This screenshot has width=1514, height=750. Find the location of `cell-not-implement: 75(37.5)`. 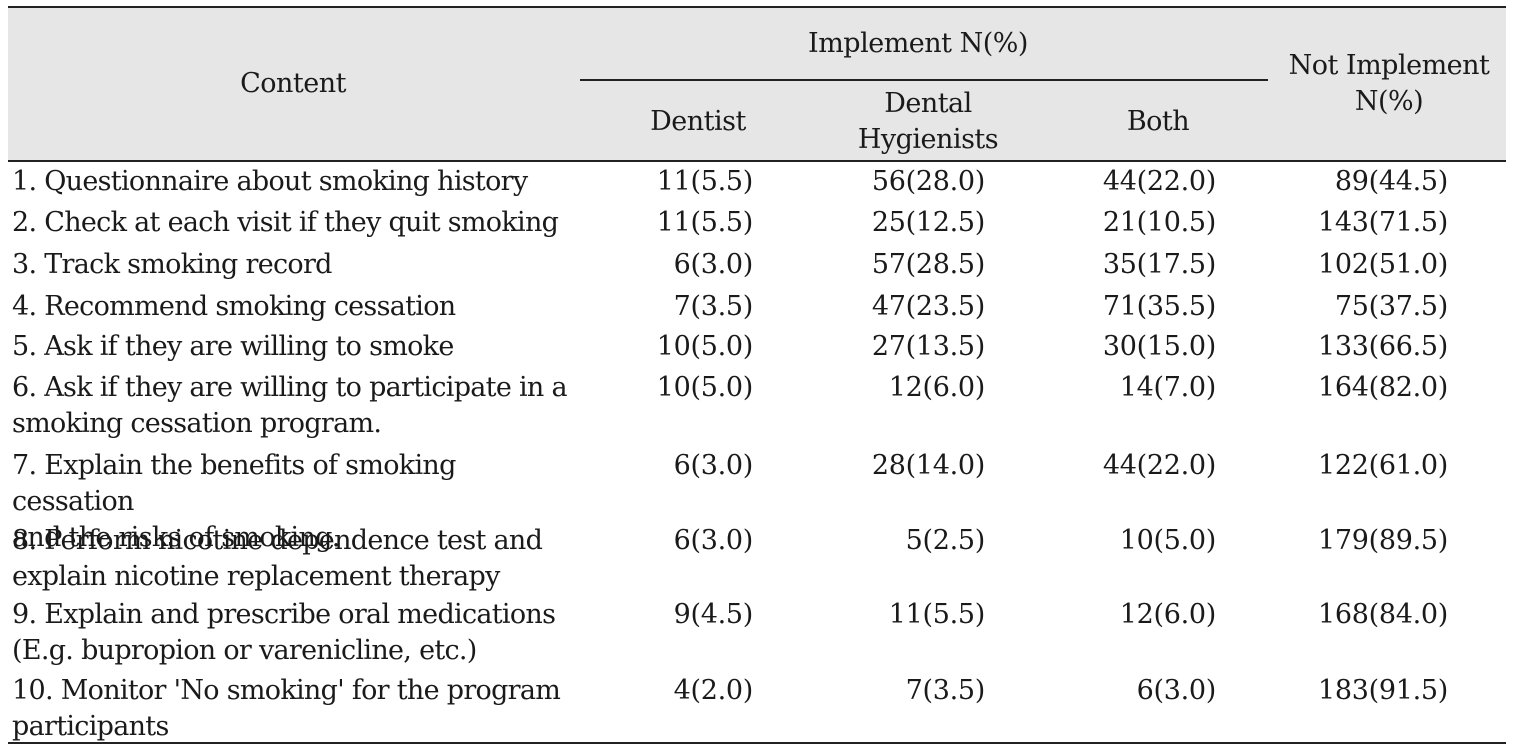

cell-not-implement: 75(37.5) is located at coordinates (1391, 306).